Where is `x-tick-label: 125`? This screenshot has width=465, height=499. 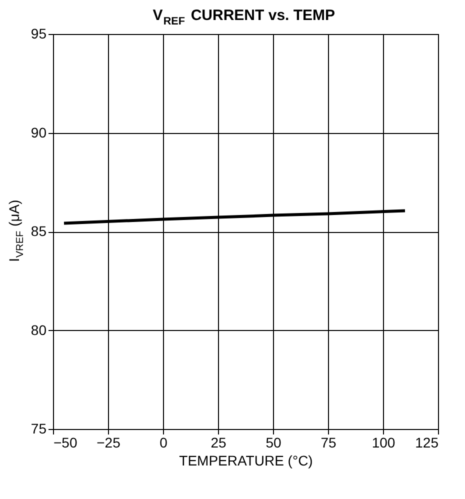 x-tick-label: 125 is located at coordinates (427, 442).